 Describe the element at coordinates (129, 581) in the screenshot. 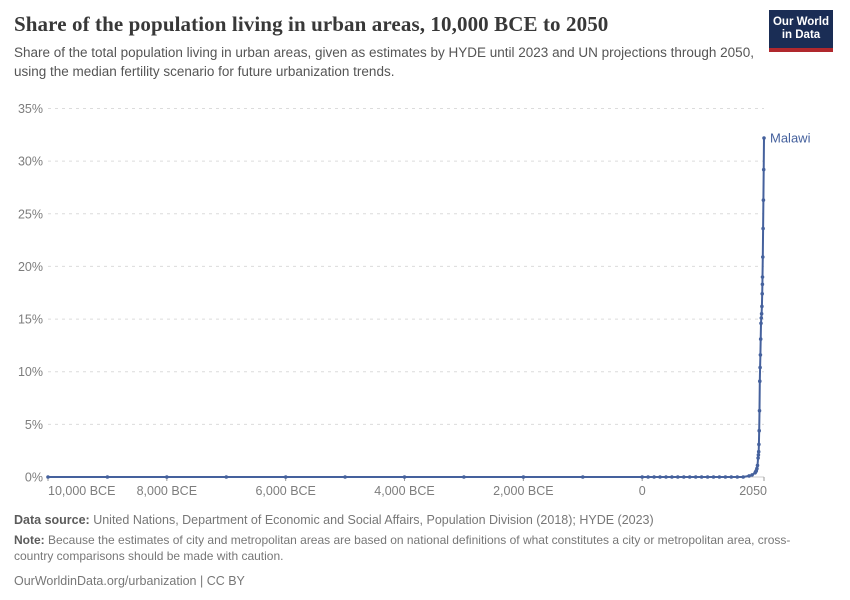

I see `citation-link: OurWorldinData.org/urbanization | CC BY` at that location.